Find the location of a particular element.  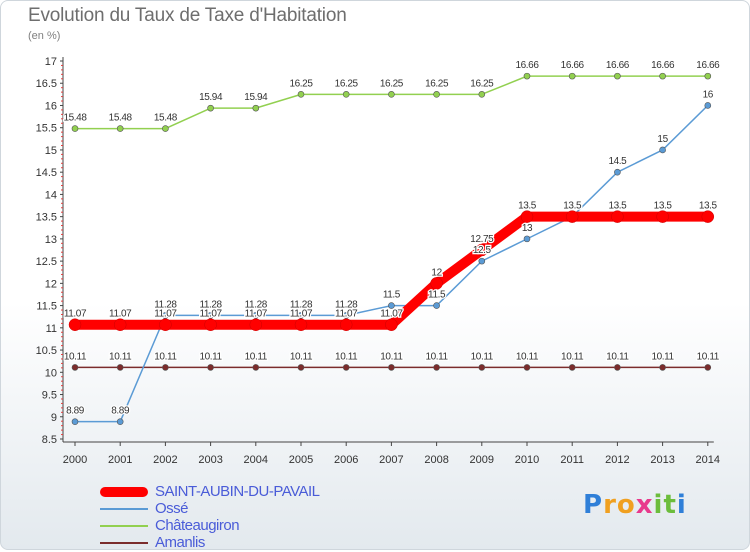

y-tick-label: 9.5 is located at coordinates (49, 396).